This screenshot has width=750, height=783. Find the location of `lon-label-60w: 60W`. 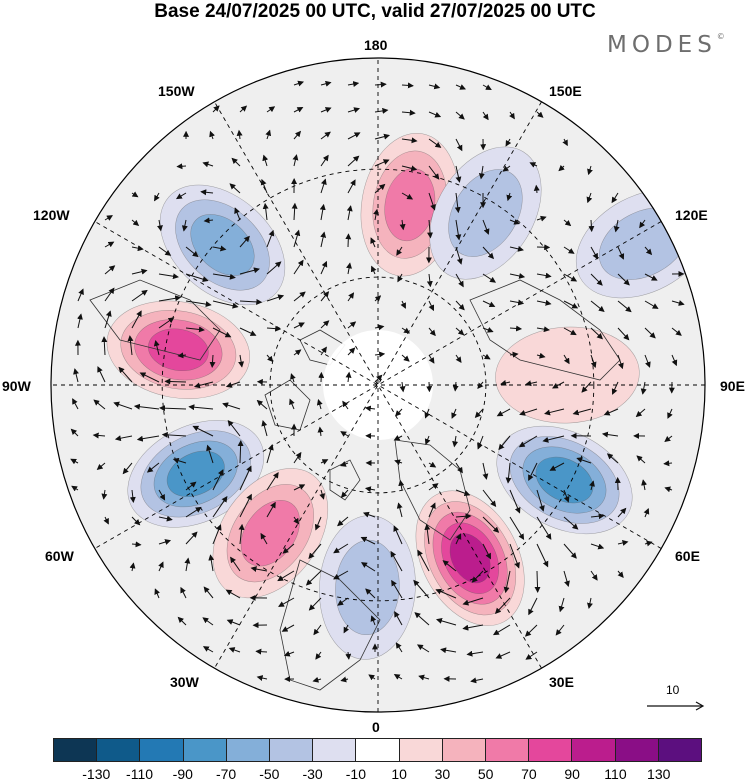

lon-label-60w: 60W is located at coordinates (59, 556).